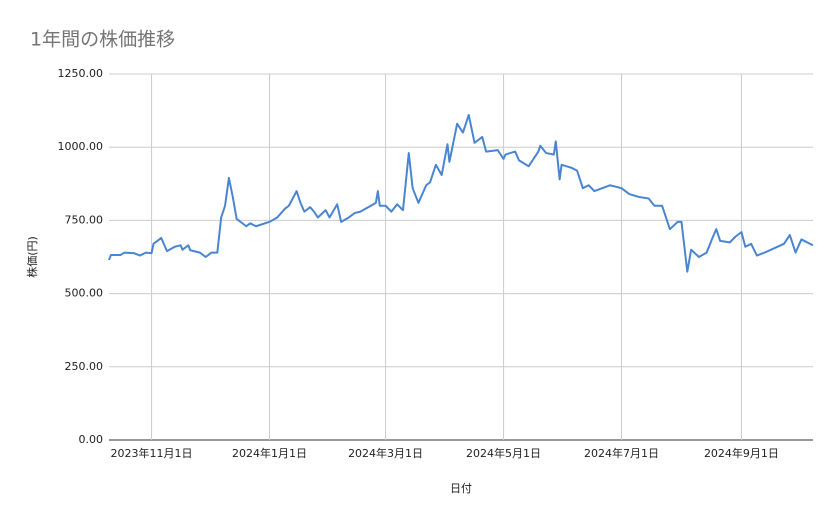  I want to click on x-tick-label: 2024年1月1日, so click(269, 453).